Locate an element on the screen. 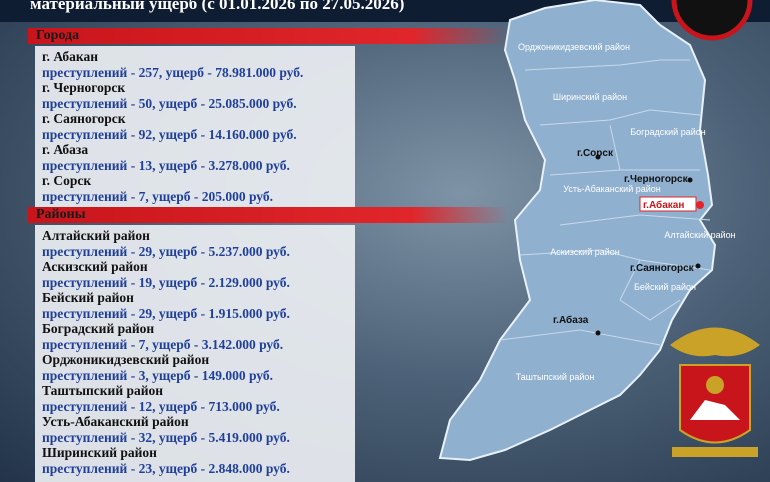 This screenshot has height=482, width=770. map-label: г.Саяногорск is located at coordinates (662, 268).